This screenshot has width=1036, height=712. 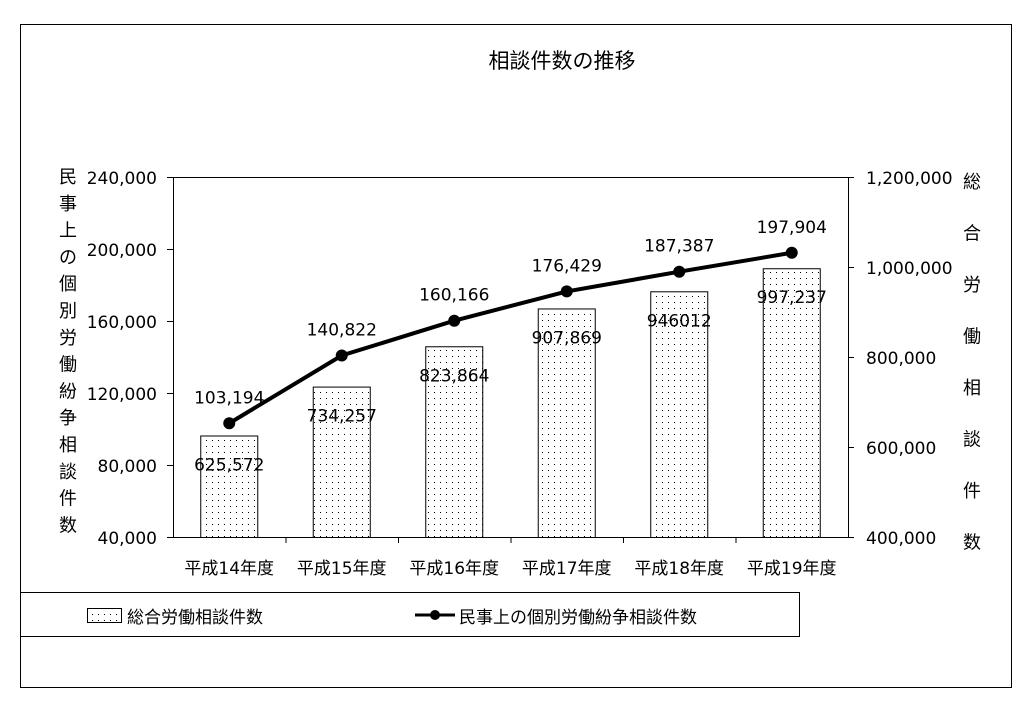 I want to click on line-data-label: 103,194, so click(x=229, y=398).